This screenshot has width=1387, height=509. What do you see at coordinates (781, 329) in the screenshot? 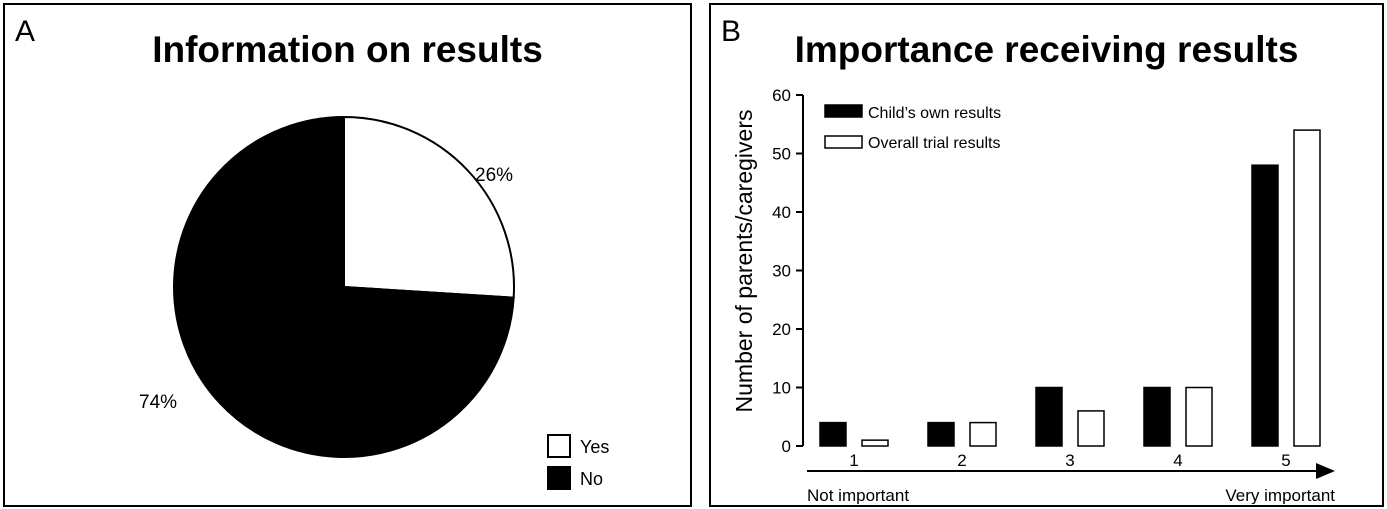
I see `y-tick-label: 20` at bounding box center [781, 329].